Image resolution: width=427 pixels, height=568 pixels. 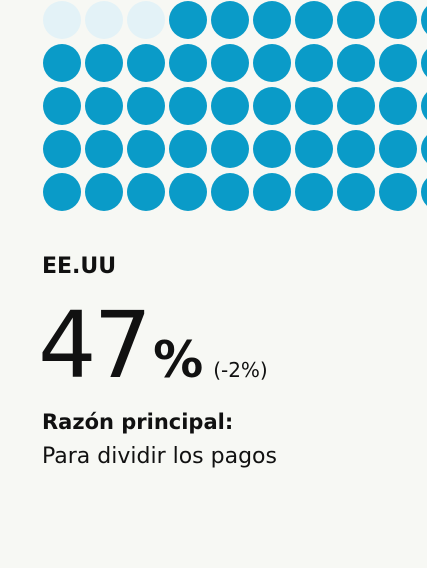 I want to click on headline: 47% (-2%), so click(x=153, y=346).